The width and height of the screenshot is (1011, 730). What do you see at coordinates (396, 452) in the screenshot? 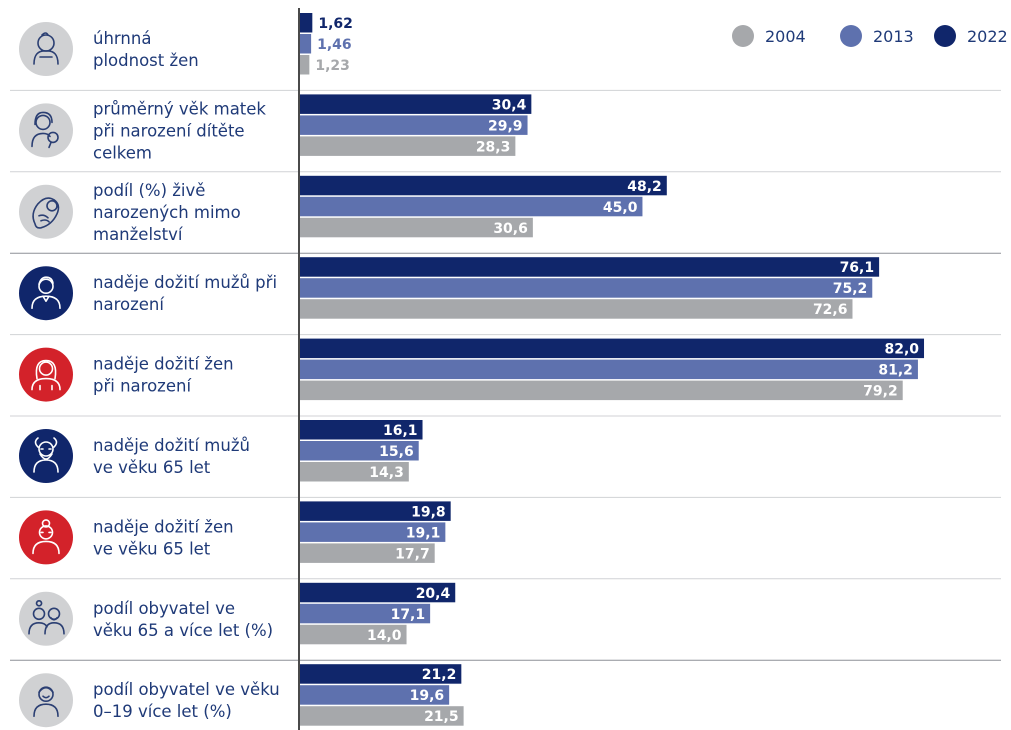
I see `value-label-2013: 15,6` at bounding box center [396, 452].